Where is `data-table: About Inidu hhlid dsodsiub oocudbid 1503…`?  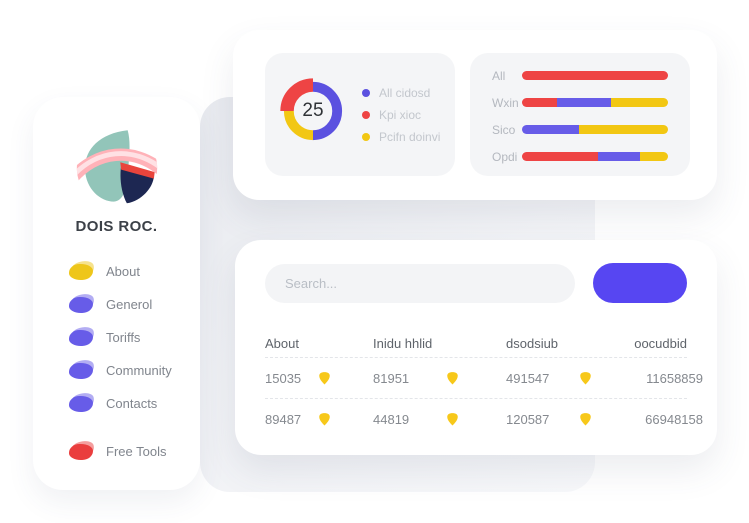 data-table: About Inidu hhlid dsodsiub oocudbid 1503… is located at coordinates (484, 384).